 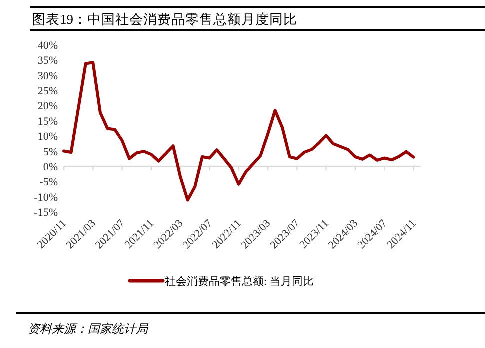 I want to click on chart-title: 图表19：中国社会消费品零售总额月度同比, so click(x=165, y=19).